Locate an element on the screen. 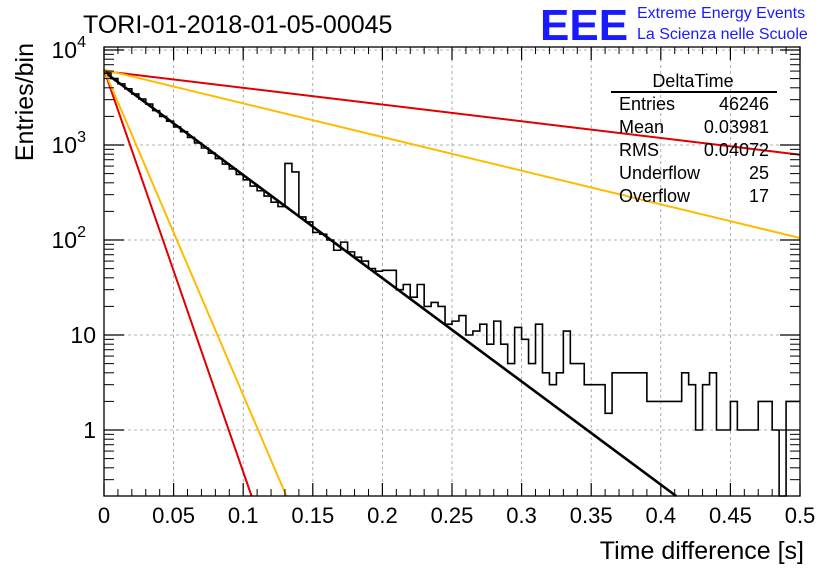  run-title: TORI-01-2018-01-05-00045 is located at coordinates (237, 25).